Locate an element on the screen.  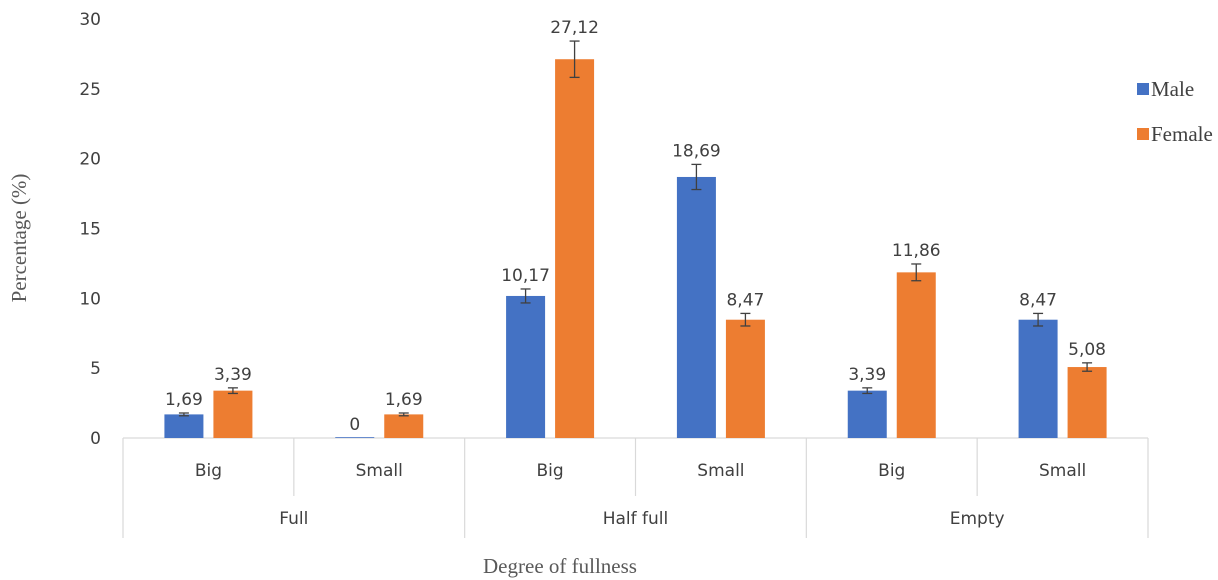
data-label: 0 is located at coordinates (354, 425).